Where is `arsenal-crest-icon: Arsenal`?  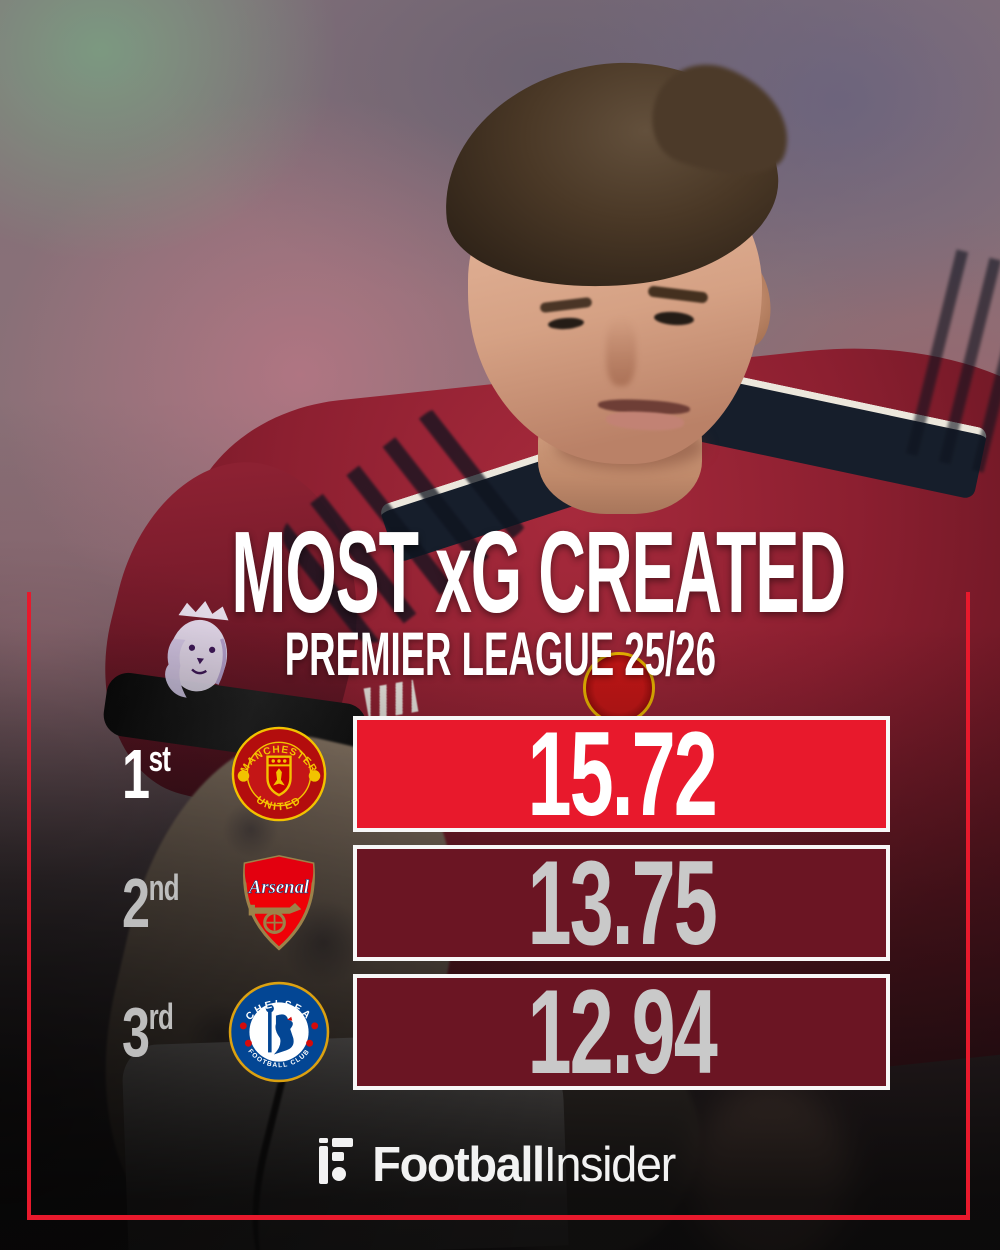
arsenal-crest-icon: Arsenal is located at coordinates (279, 903).